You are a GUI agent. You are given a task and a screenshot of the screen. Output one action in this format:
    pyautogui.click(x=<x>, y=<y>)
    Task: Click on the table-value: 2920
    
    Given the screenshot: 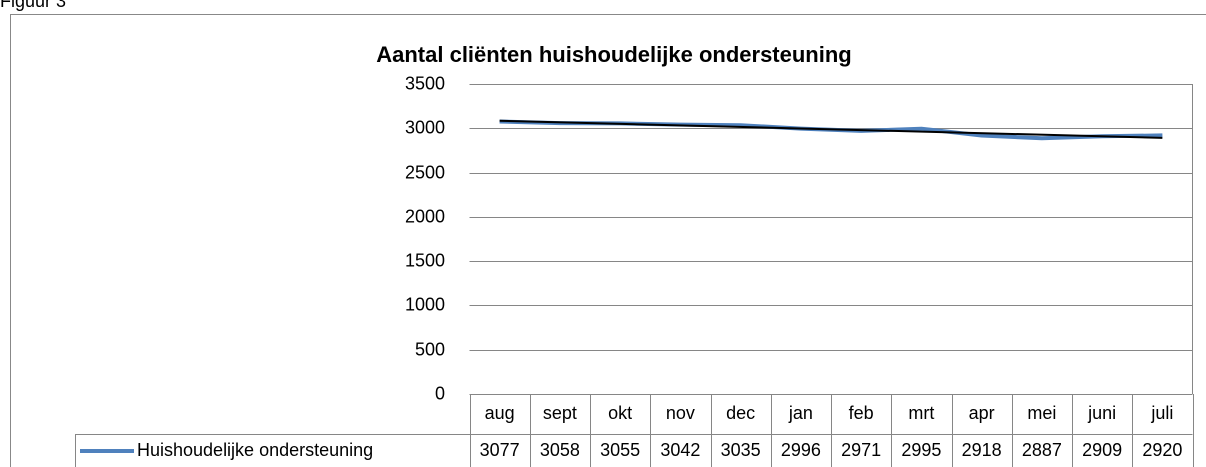 What is the action you would take?
    pyautogui.click(x=1162, y=450)
    